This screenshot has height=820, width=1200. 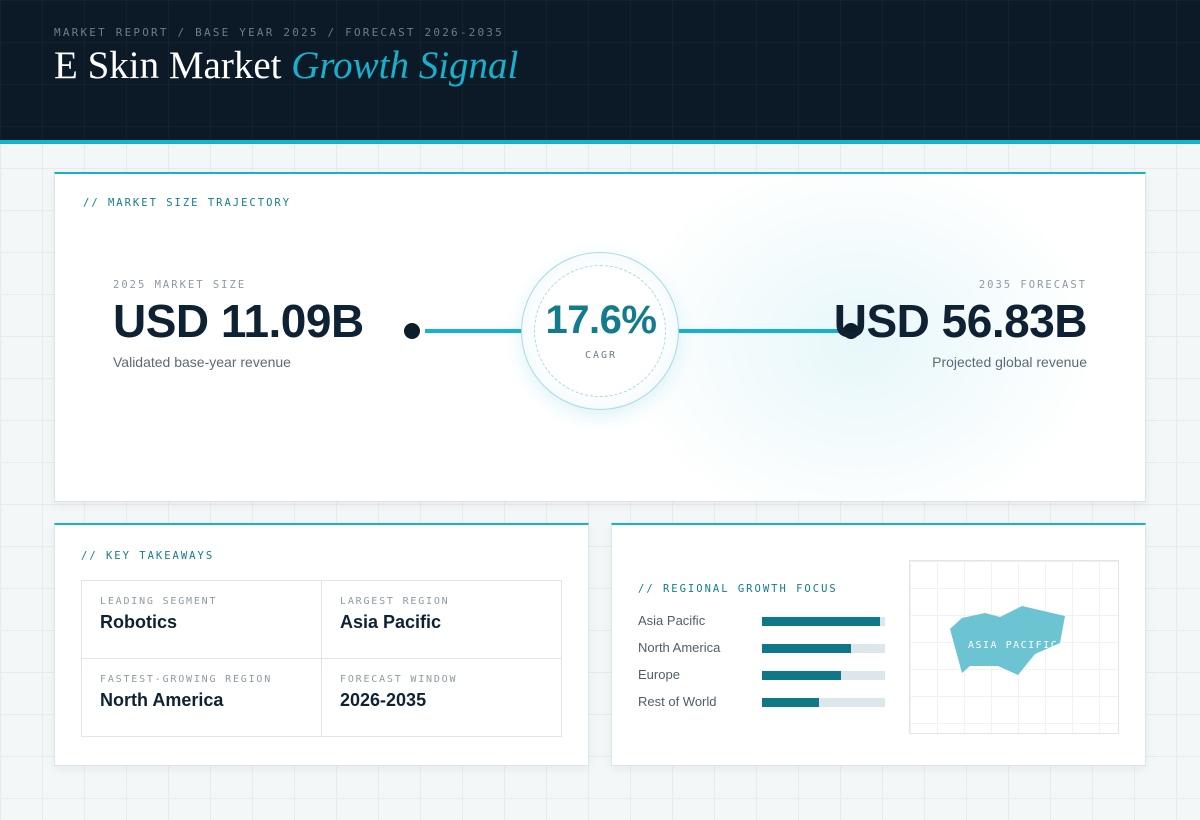 I want to click on region-name: Asia Pacific, so click(x=672, y=620).